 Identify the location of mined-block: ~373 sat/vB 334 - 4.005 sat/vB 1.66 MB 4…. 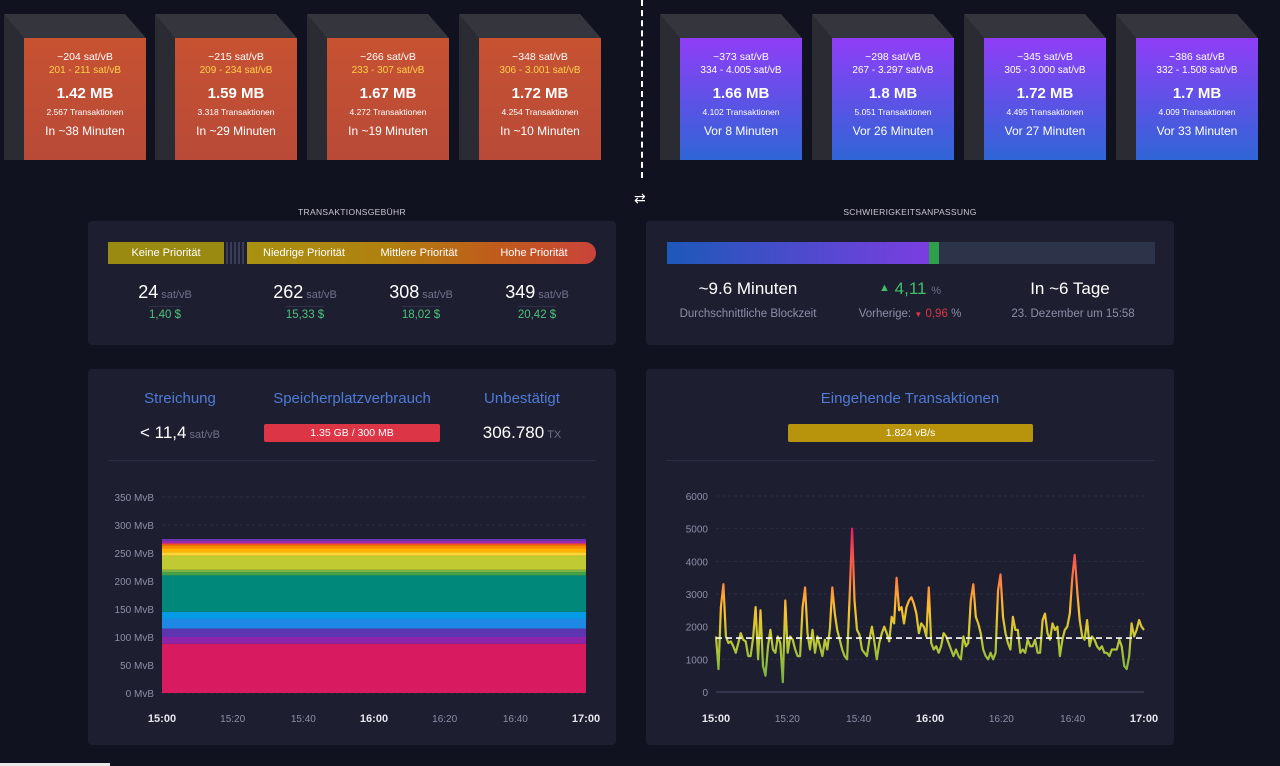
(731, 87).